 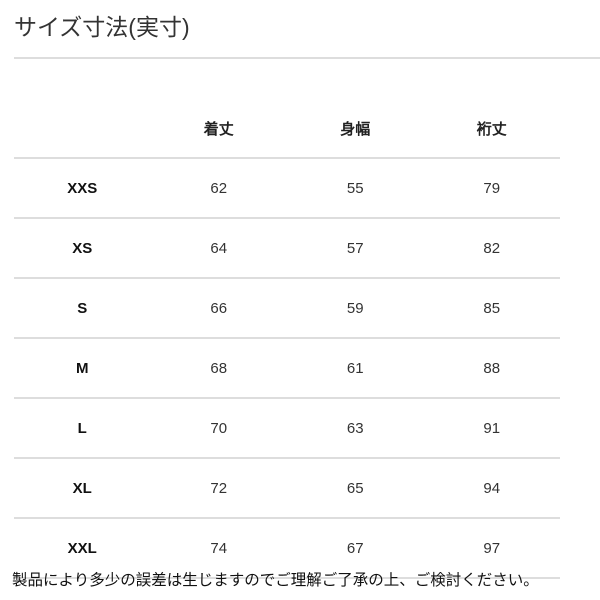 I want to click on length-value: 64, so click(x=218, y=247).